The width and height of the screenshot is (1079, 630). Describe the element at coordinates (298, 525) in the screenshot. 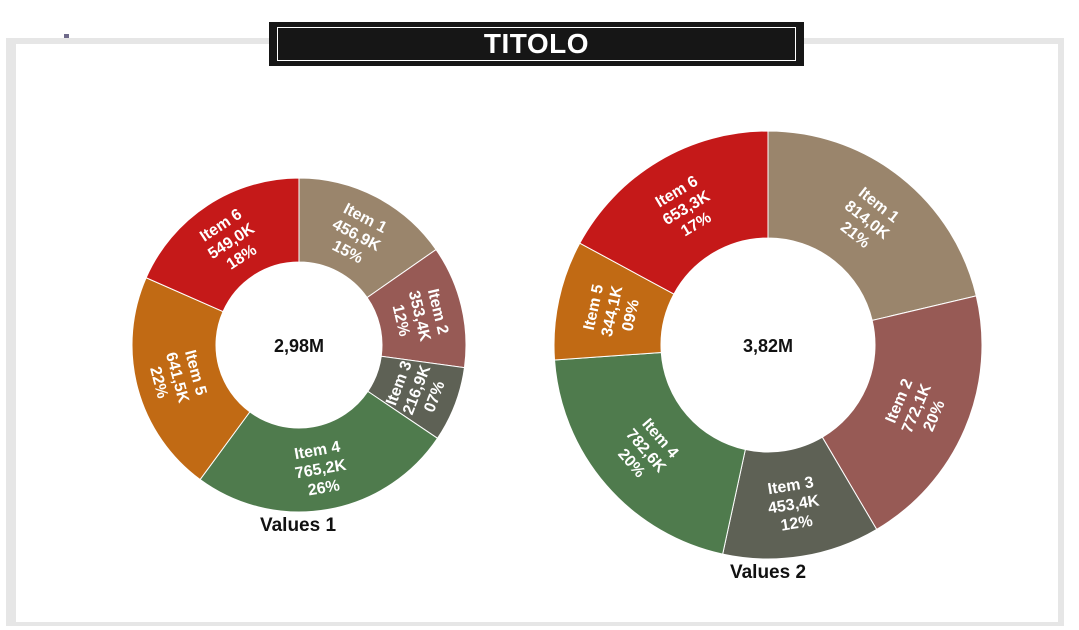

I see `chart-name-1: Values 1` at that location.